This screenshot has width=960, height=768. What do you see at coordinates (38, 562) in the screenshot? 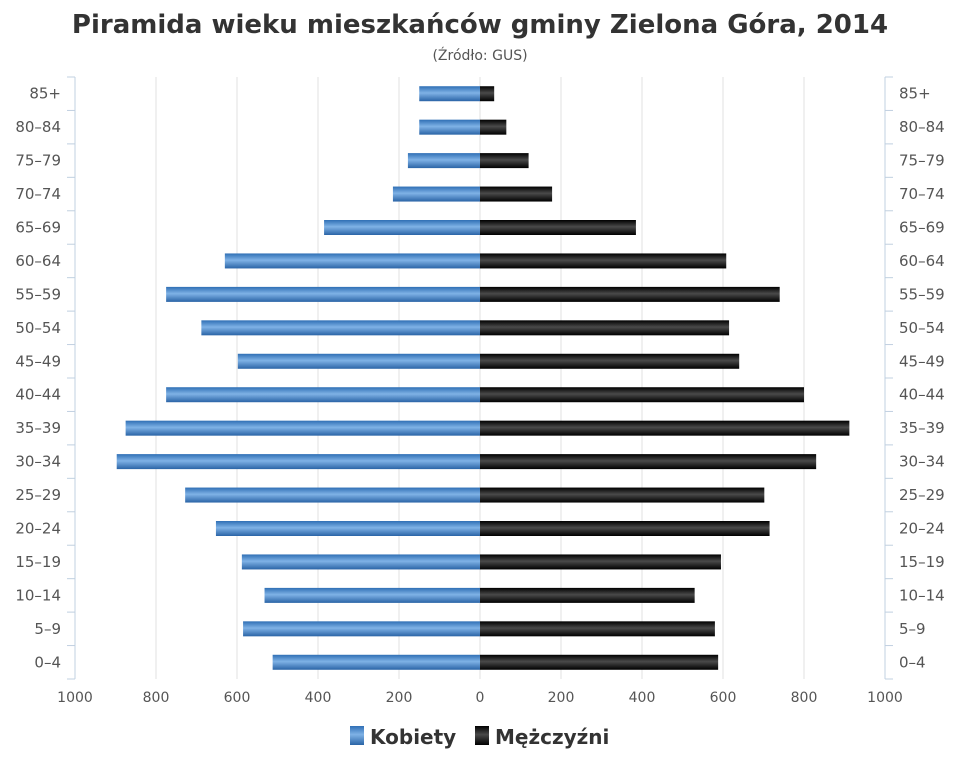
I see `category-label-left: 15–19` at bounding box center [38, 562].